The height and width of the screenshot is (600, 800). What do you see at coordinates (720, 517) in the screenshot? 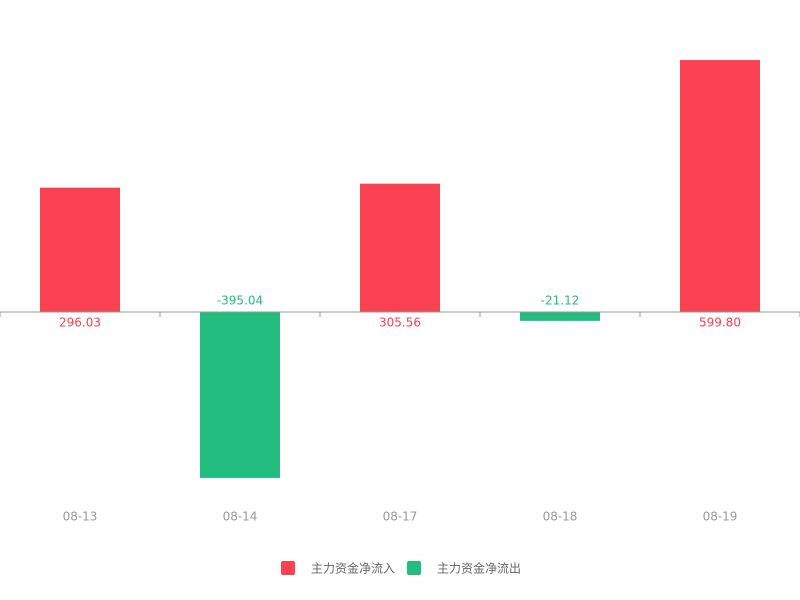
I see `x-tick-label: 08-19` at bounding box center [720, 517].